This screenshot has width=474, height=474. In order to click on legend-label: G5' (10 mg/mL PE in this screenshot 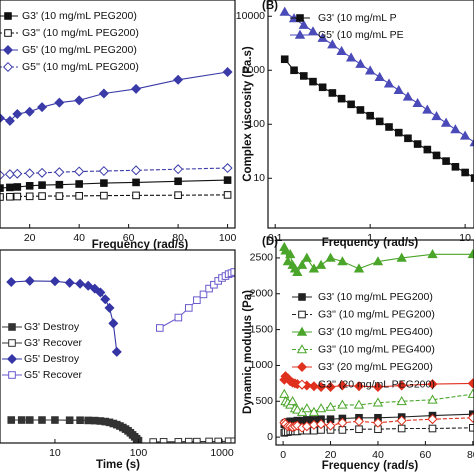, I will do `click(361, 35)`.